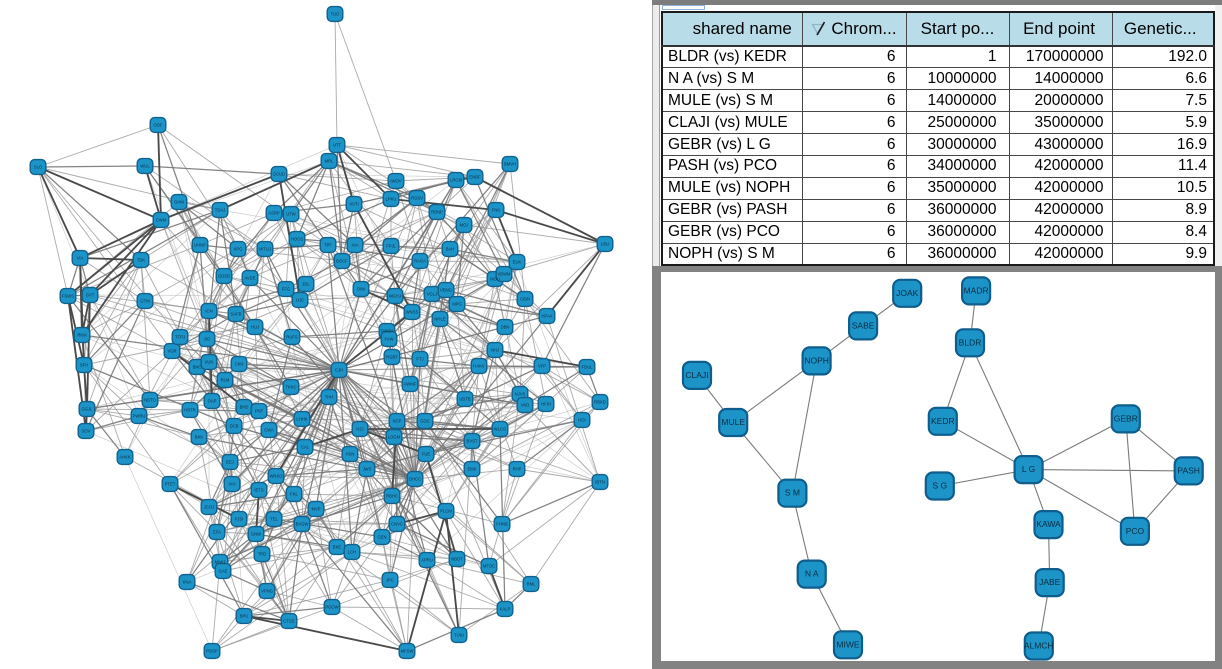 Image resolution: width=1222 pixels, height=669 pixels. Describe the element at coordinates (942, 420) in the screenshot. I see `svg-text: KEDR` at that location.